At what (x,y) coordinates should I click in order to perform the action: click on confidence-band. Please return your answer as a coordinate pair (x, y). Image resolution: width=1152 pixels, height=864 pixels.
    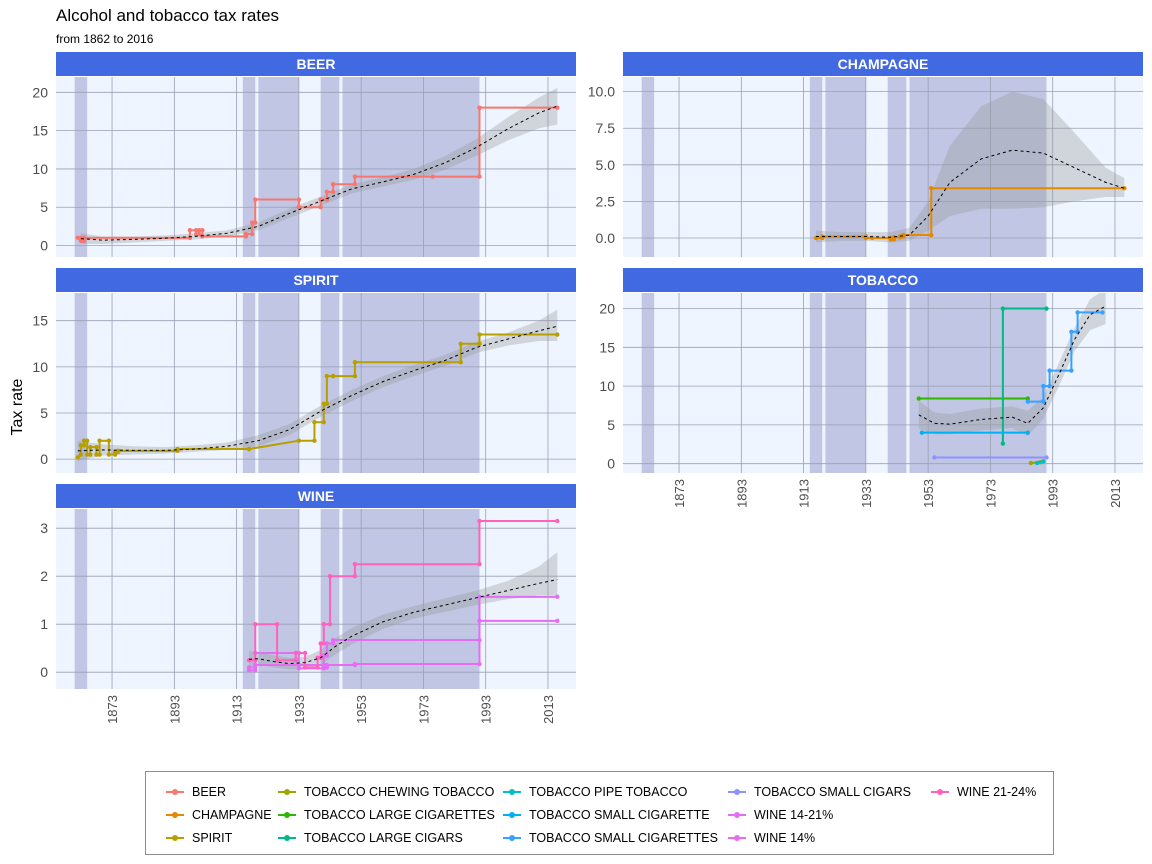
    Looking at the image, I should click on (403, 611).